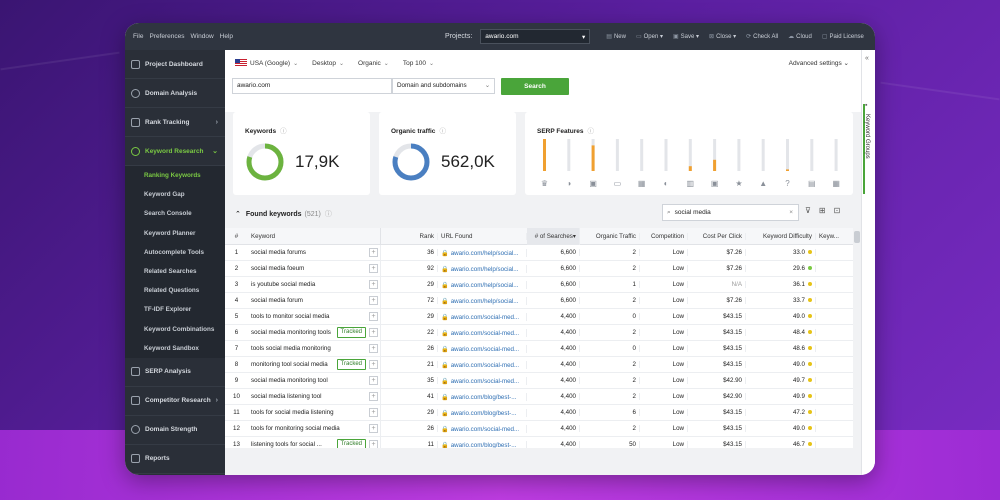 The height and width of the screenshot is (500, 1000). I want to click on serp-feature-icon: ▦, so click(836, 183).